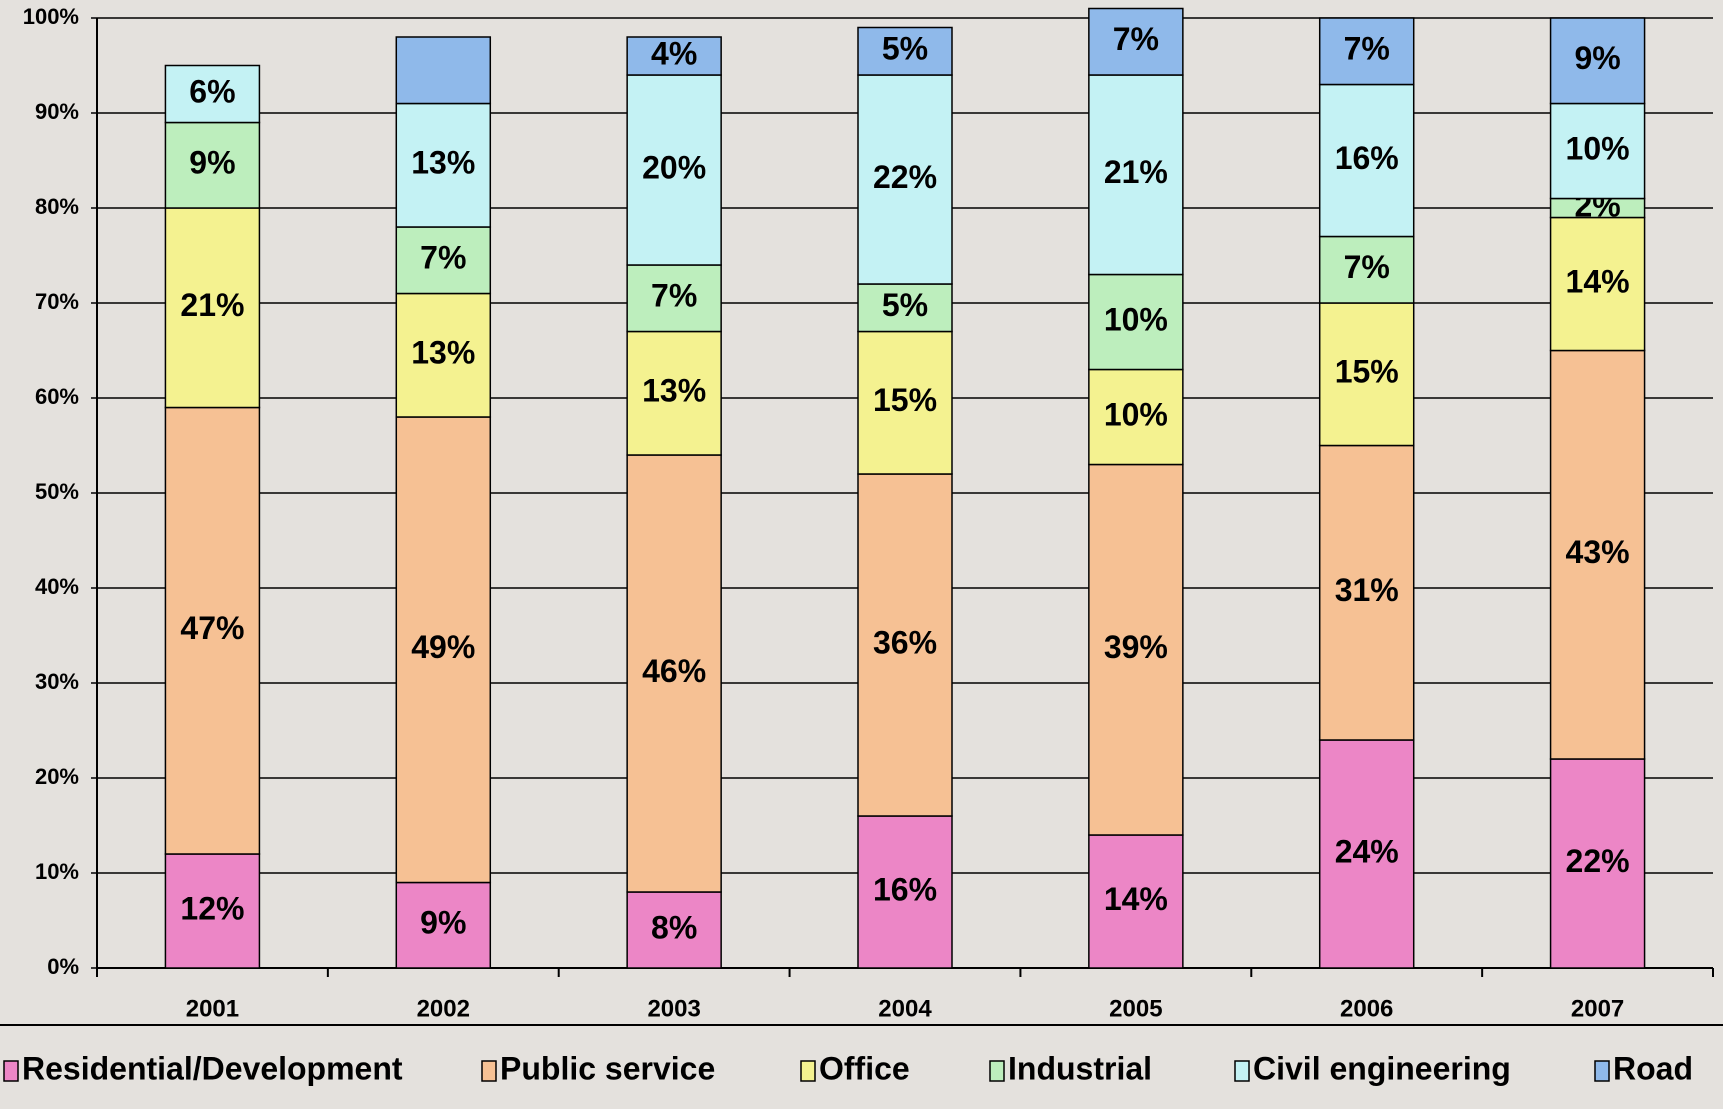 The width and height of the screenshot is (1723, 1109). Describe the element at coordinates (607, 1068) in the screenshot. I see `legend-label: Public service` at that location.